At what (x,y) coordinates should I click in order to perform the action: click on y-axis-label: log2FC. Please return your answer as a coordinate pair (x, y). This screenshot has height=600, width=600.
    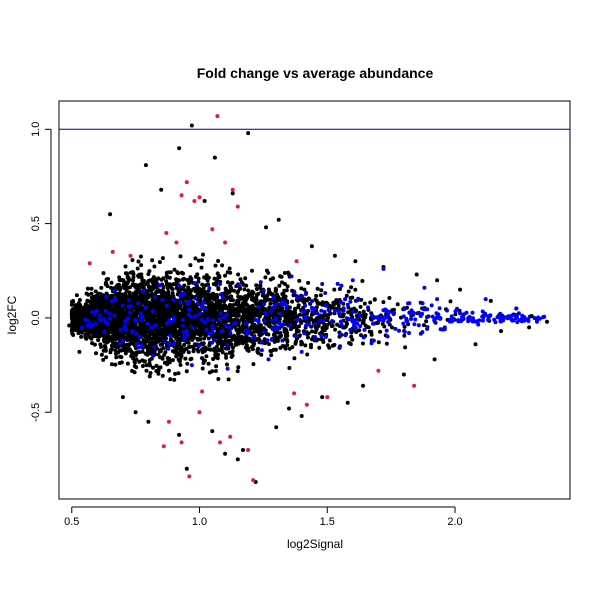
    Looking at the image, I should click on (12, 314).